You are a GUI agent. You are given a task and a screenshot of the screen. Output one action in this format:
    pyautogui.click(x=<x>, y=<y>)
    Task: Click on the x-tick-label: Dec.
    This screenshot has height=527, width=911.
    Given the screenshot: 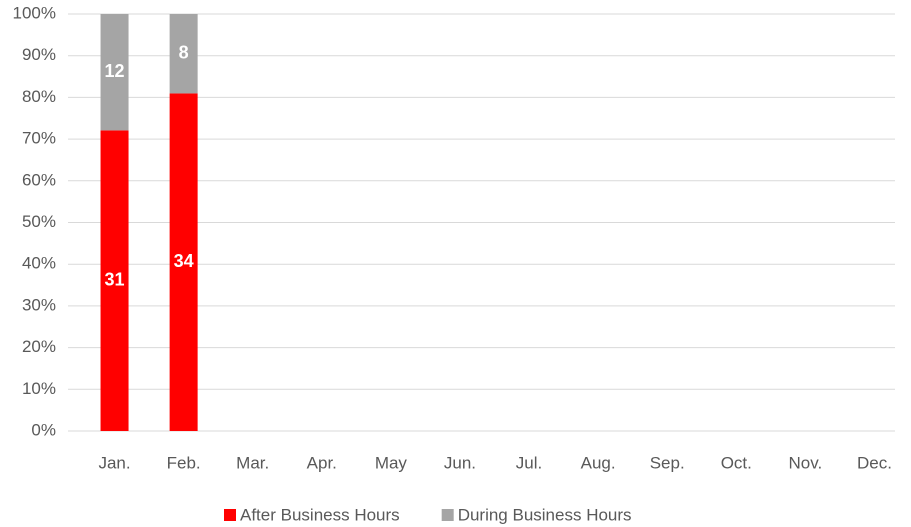 What is the action you would take?
    pyautogui.click(x=874, y=462)
    